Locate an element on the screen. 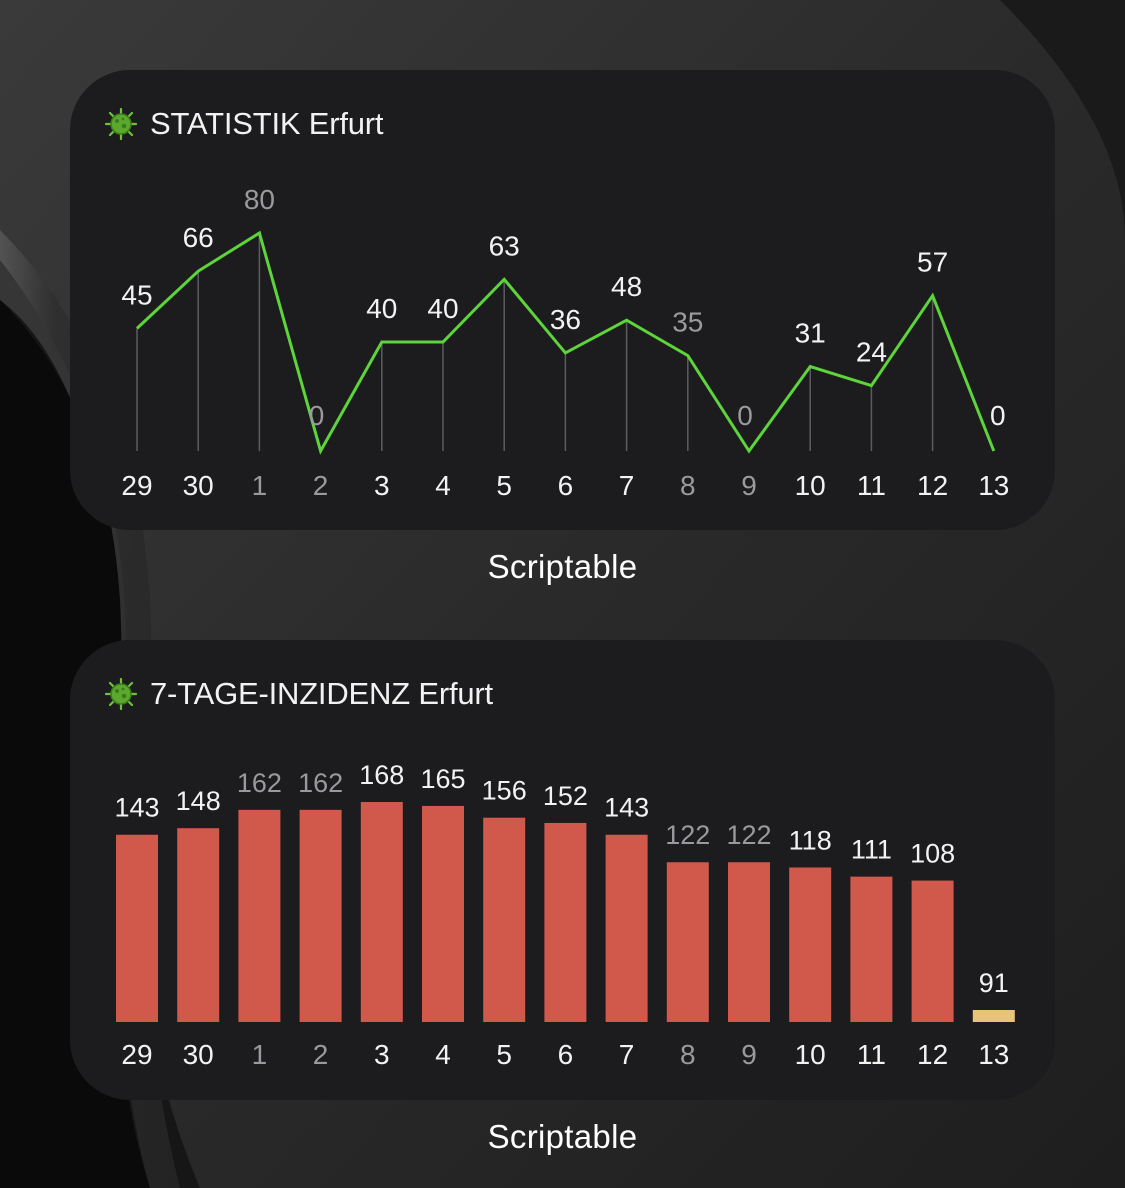 The width and height of the screenshot is (1125, 1188). data-label: 35 is located at coordinates (687, 322).